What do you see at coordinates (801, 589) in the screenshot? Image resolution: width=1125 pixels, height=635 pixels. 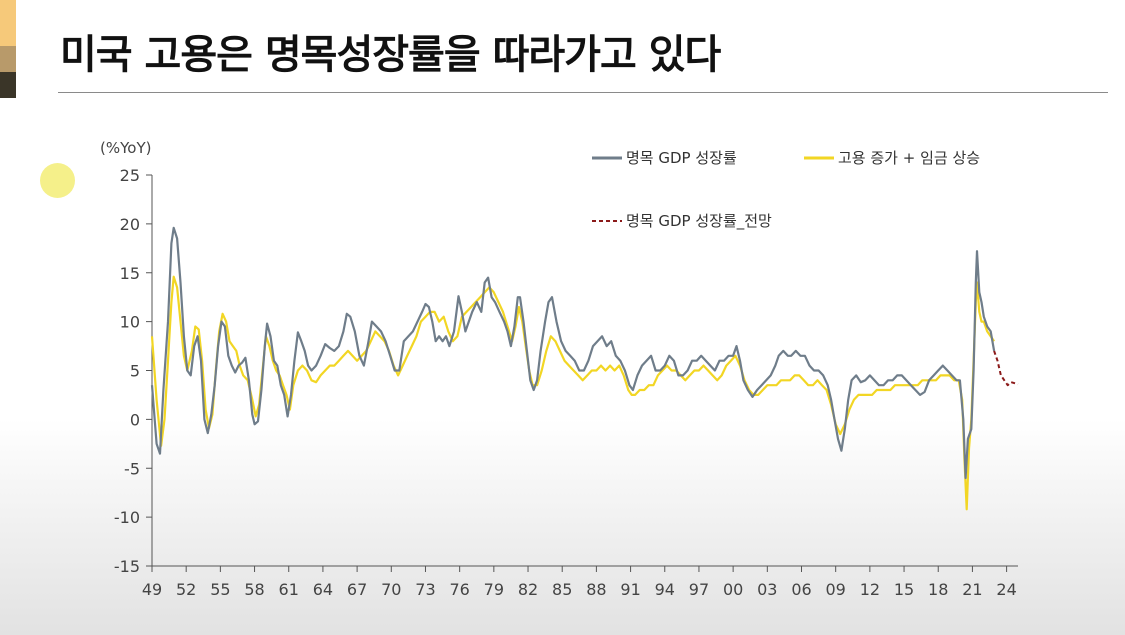 I see `x-tick-label: 06` at bounding box center [801, 589].